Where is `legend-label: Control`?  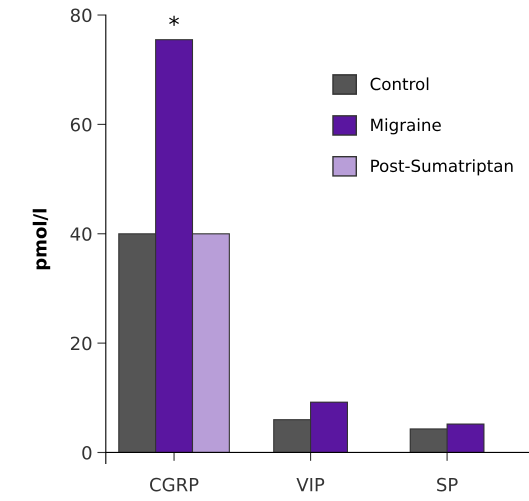
legend-label: Control is located at coordinates (399, 83).